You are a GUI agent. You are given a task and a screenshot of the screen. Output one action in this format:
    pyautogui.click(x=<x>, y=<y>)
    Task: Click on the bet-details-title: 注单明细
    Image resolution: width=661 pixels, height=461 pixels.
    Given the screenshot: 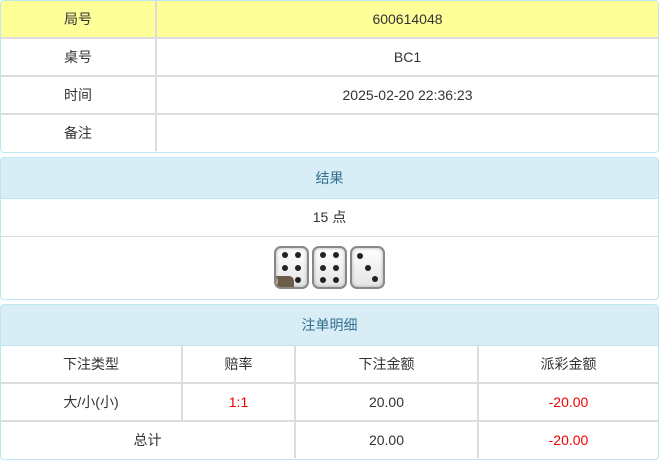 What is the action you would take?
    pyautogui.click(x=329, y=325)
    